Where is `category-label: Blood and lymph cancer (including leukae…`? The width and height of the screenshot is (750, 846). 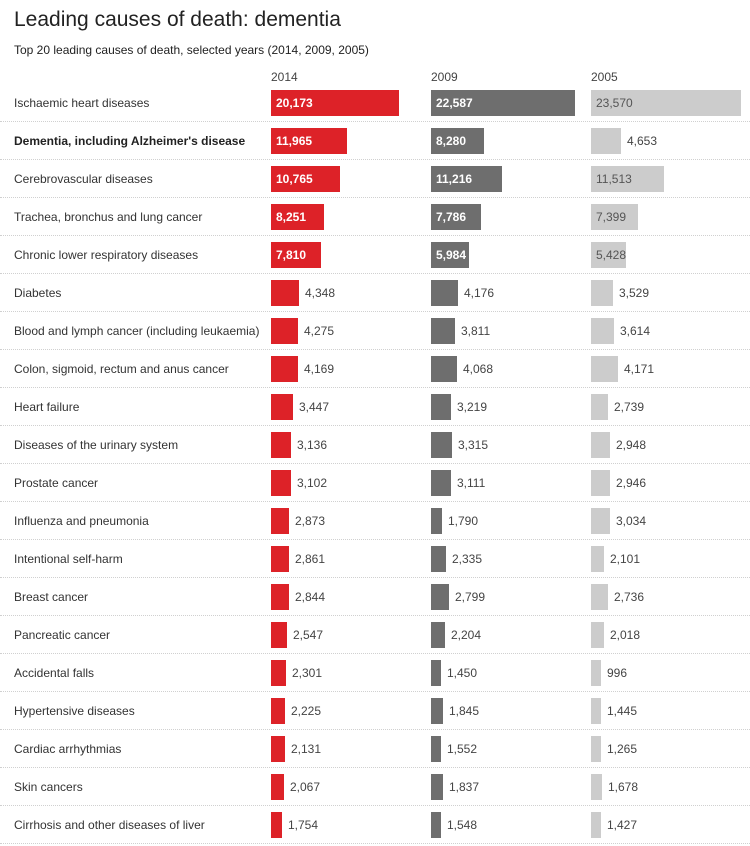 category-label: Blood and lymph cancer (including leukae… is located at coordinates (137, 331).